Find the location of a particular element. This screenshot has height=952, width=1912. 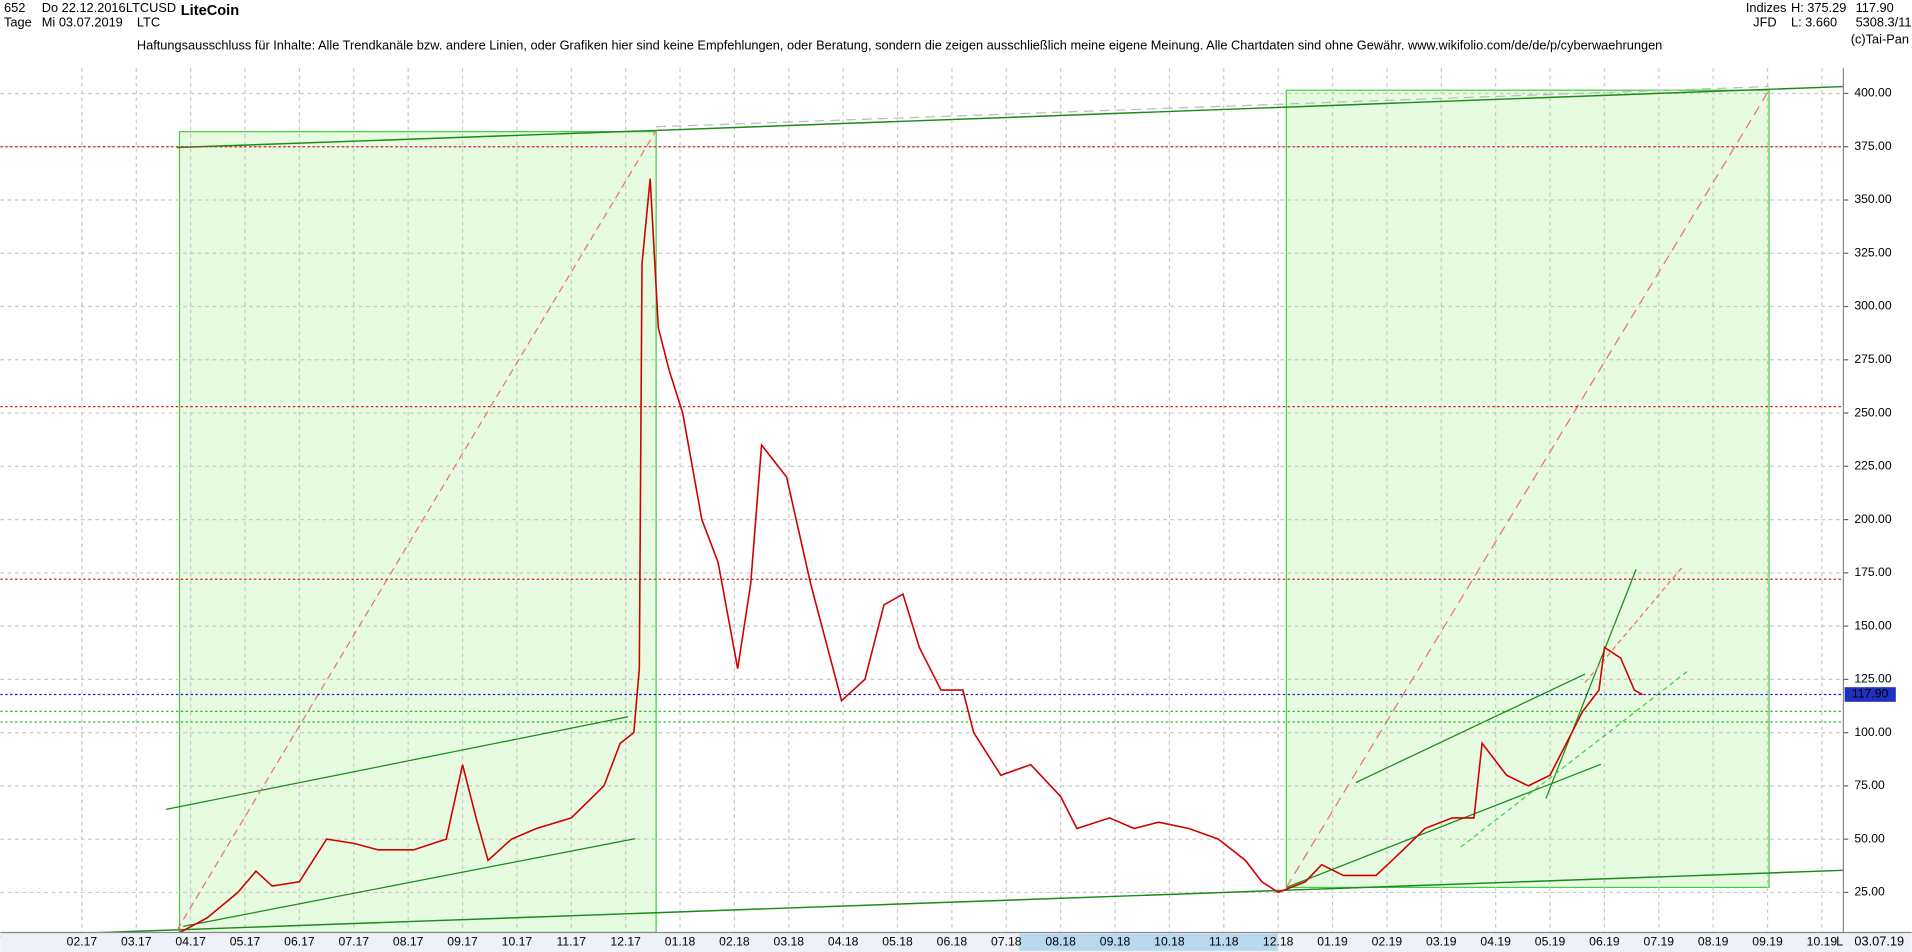

x-tick-label: 03.19 is located at coordinates (1441, 941).